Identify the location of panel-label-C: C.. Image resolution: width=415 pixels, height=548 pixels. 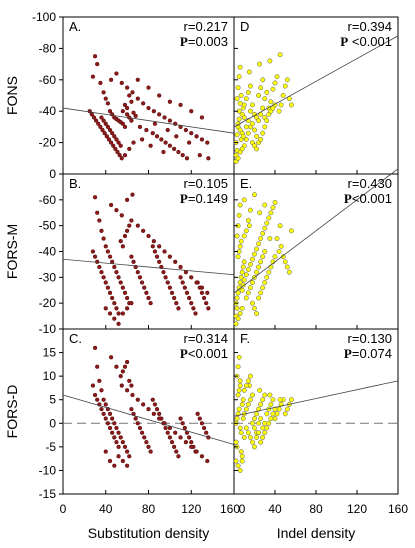
(75, 338).